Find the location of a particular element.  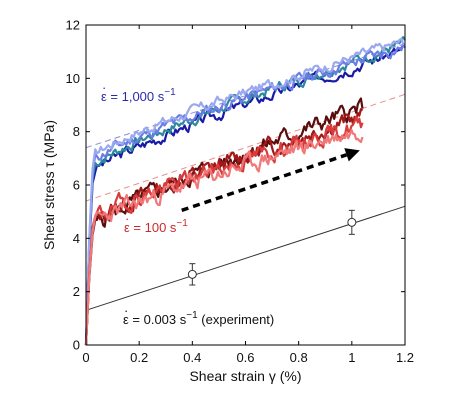

annotation-high-rate: · ε = 1,000 s−1 is located at coordinates (138, 92).